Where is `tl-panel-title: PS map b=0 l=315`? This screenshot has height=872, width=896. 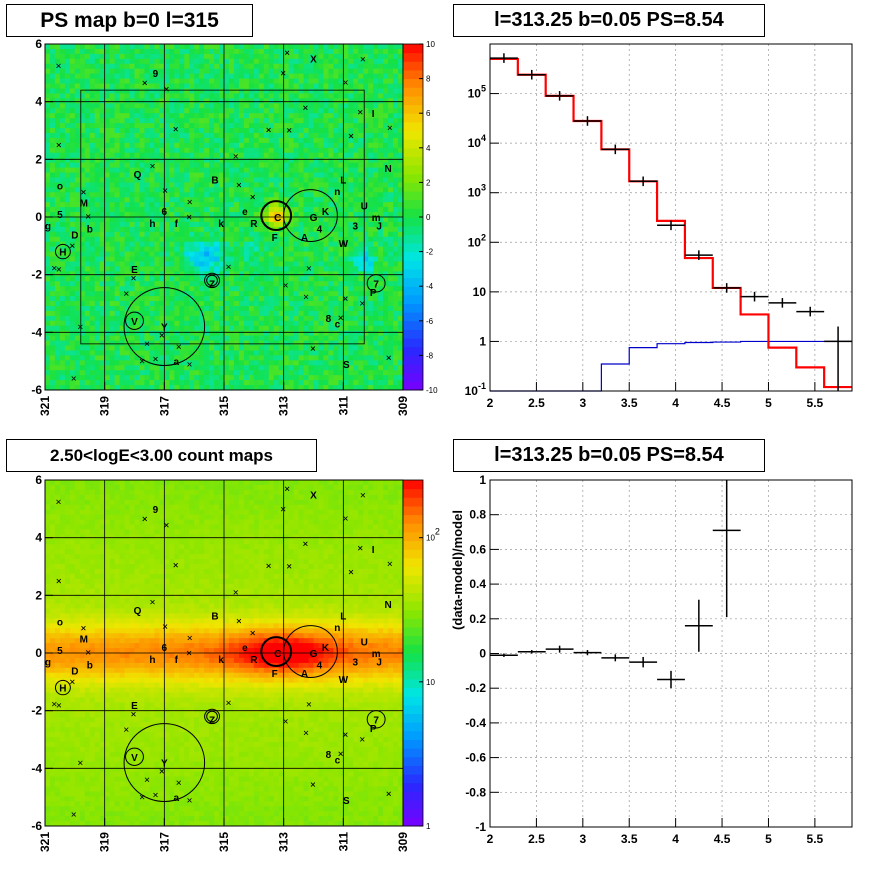 tl-panel-title: PS map b=0 l=315 is located at coordinates (129, 20).